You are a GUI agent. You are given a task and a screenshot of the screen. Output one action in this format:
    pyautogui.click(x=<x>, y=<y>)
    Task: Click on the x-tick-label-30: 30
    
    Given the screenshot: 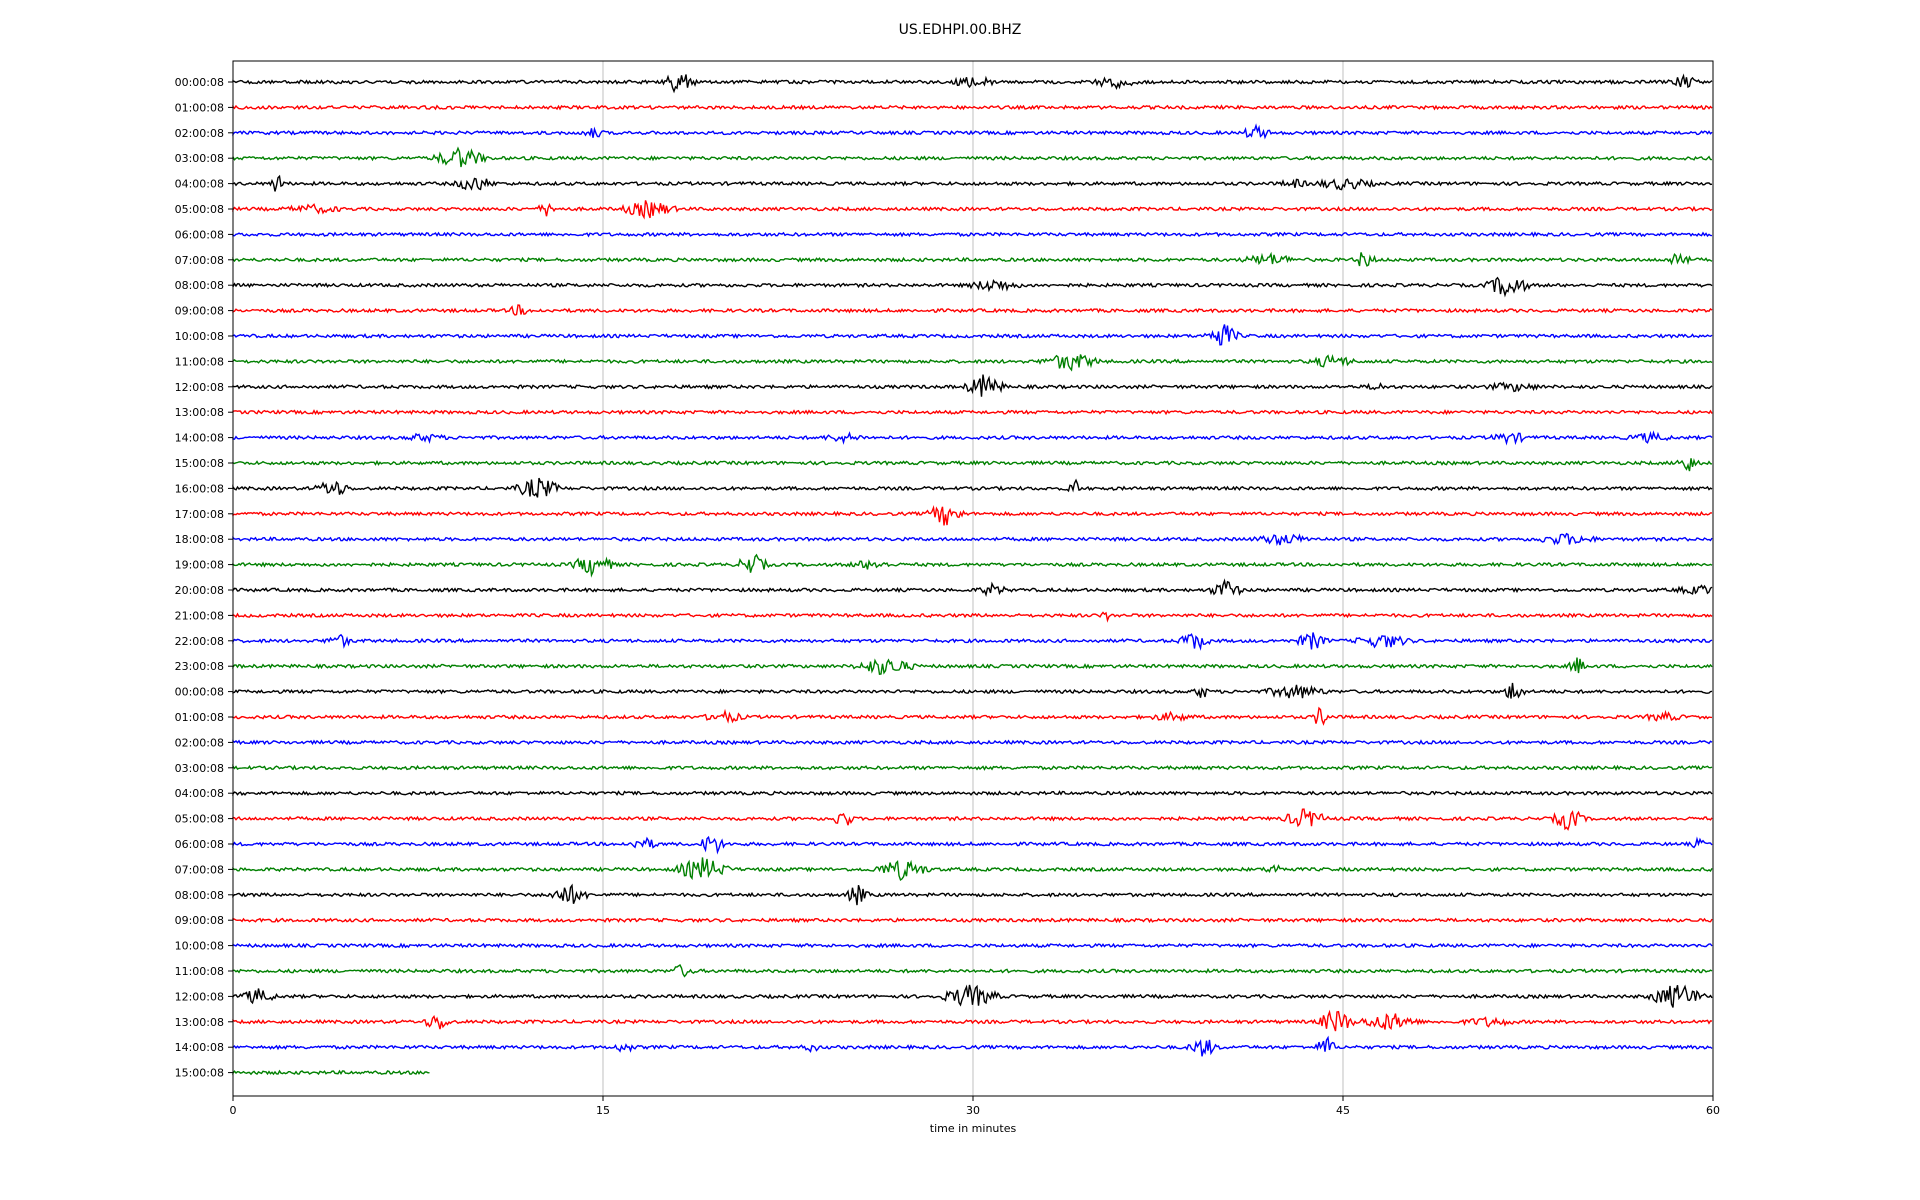 What is the action you would take?
    pyautogui.click(x=973, y=1110)
    